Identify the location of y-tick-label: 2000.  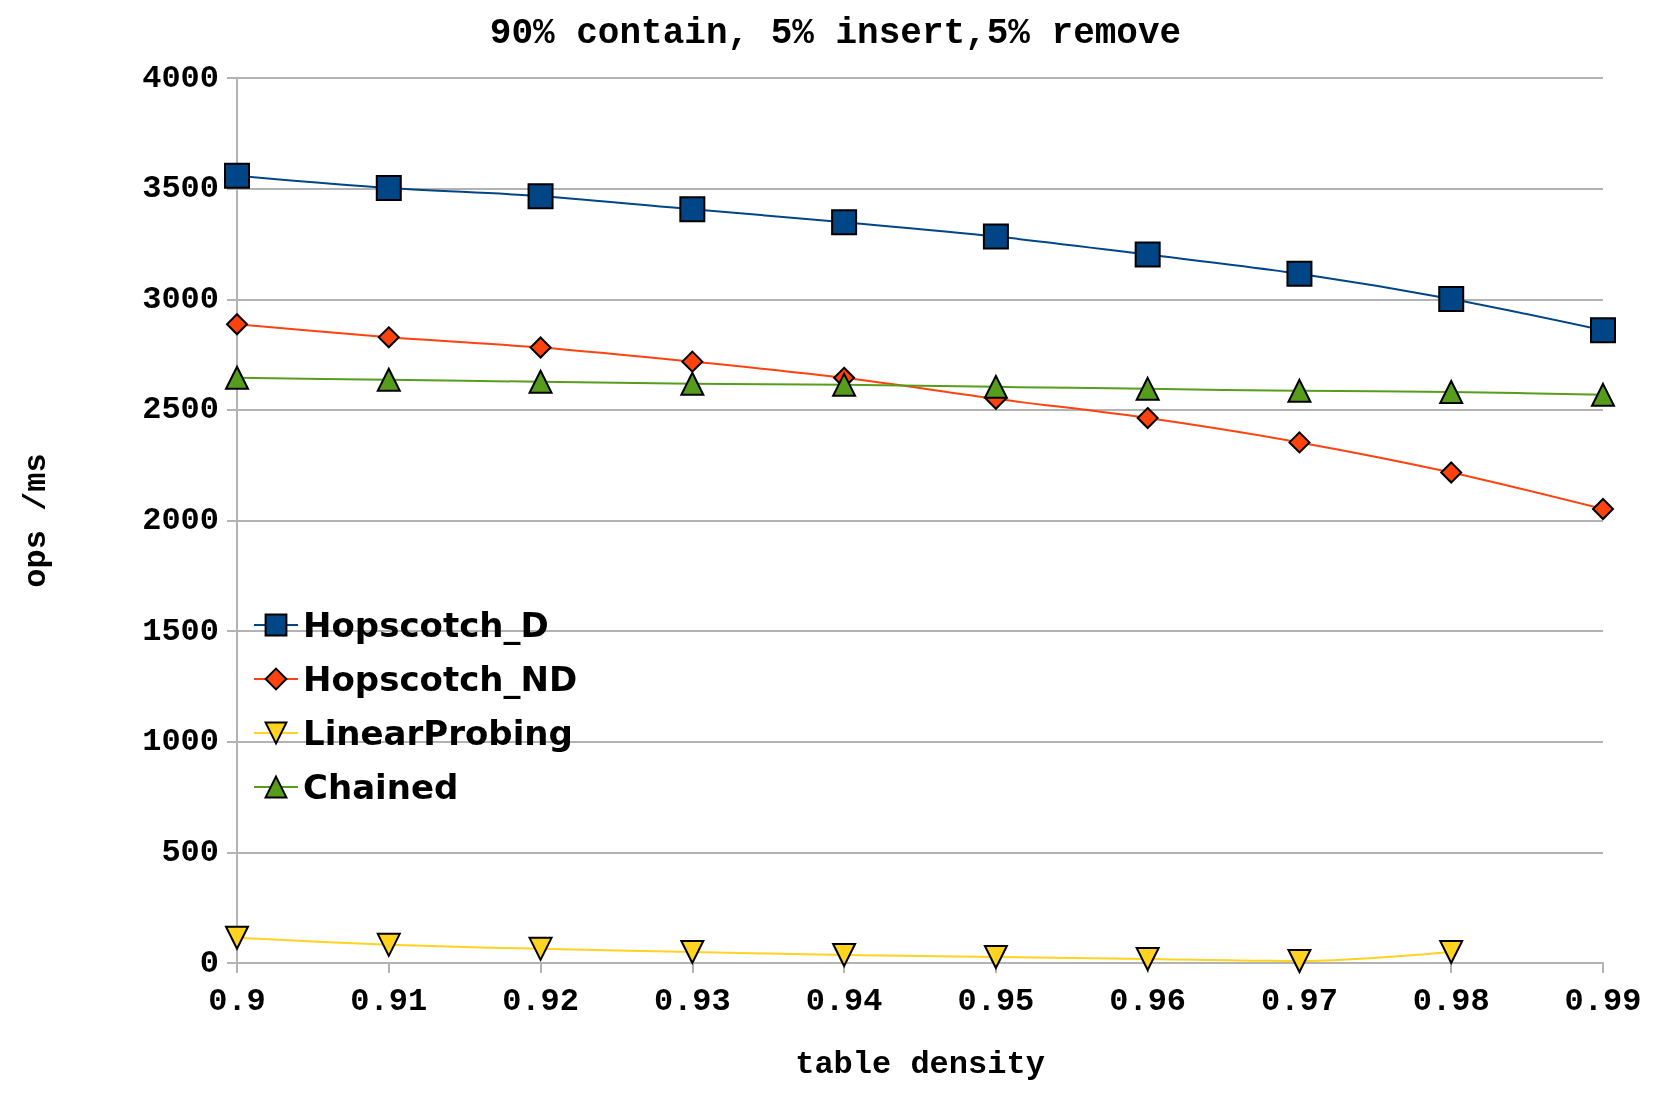
(180, 520).